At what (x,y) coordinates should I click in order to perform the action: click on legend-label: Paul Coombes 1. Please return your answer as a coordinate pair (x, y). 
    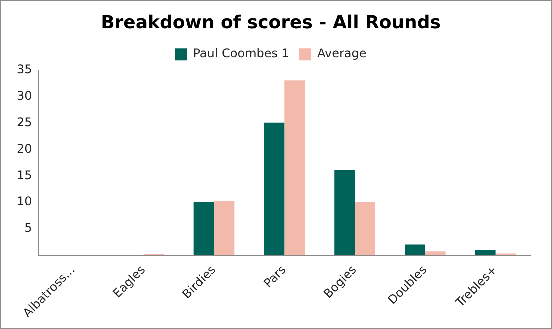
    Looking at the image, I should click on (241, 53).